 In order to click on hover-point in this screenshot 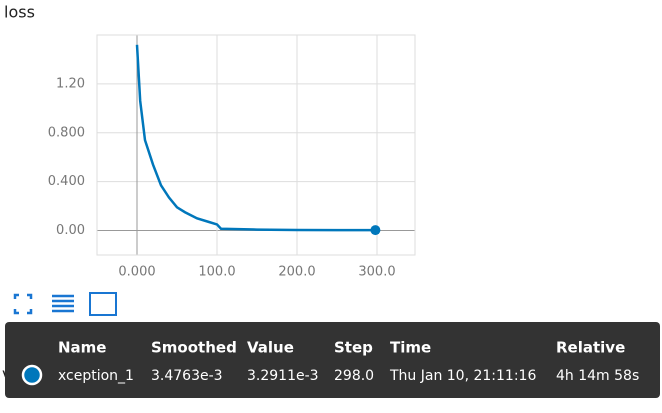, I will do `click(375, 230)`.